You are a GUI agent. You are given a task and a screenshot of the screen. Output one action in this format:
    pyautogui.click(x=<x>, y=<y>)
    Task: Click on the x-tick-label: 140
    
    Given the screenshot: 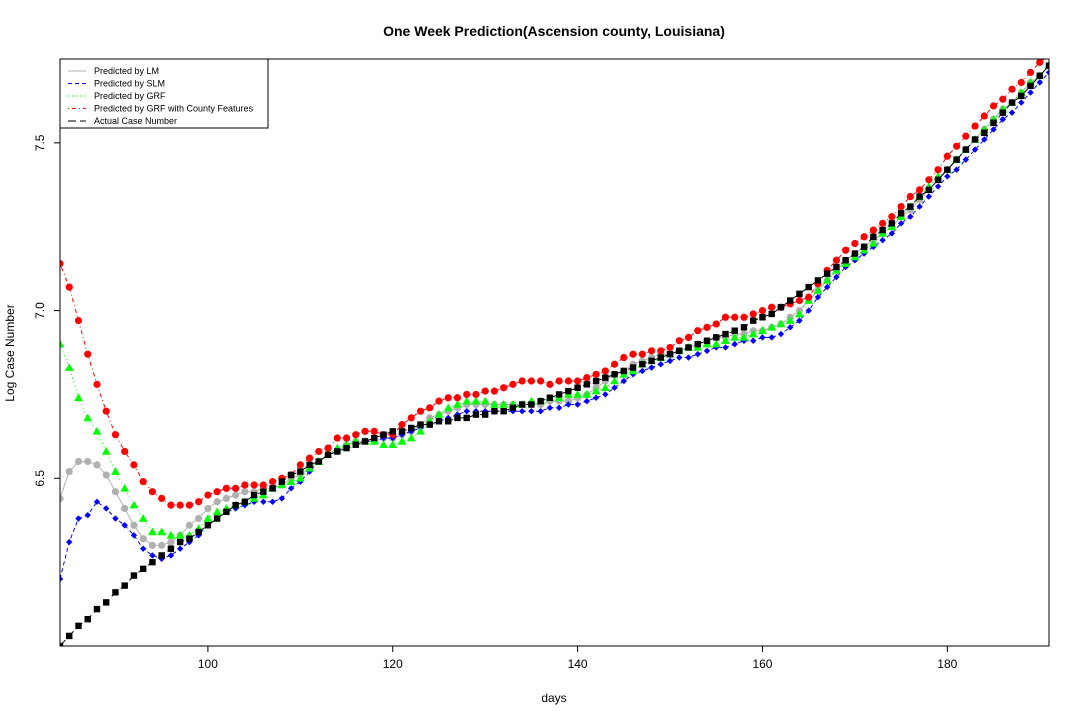 What is the action you would take?
    pyautogui.click(x=578, y=664)
    